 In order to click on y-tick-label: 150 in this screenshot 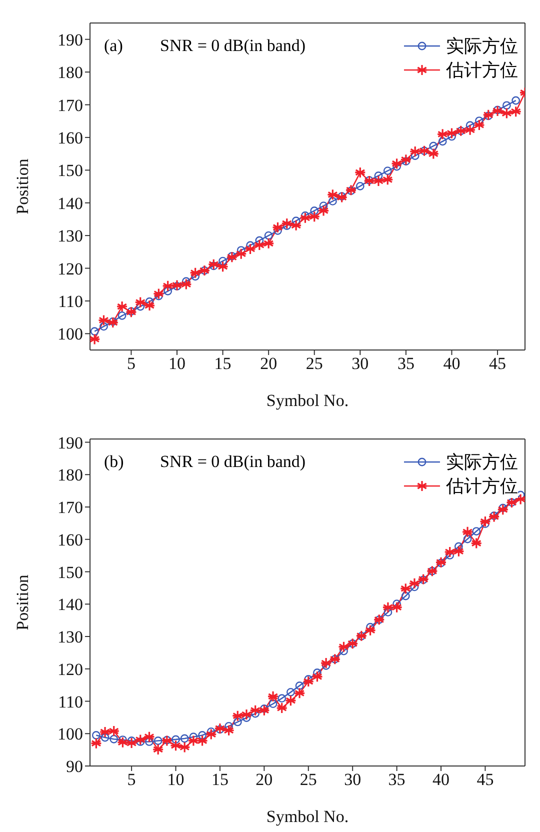, I will do `click(70, 170)`.